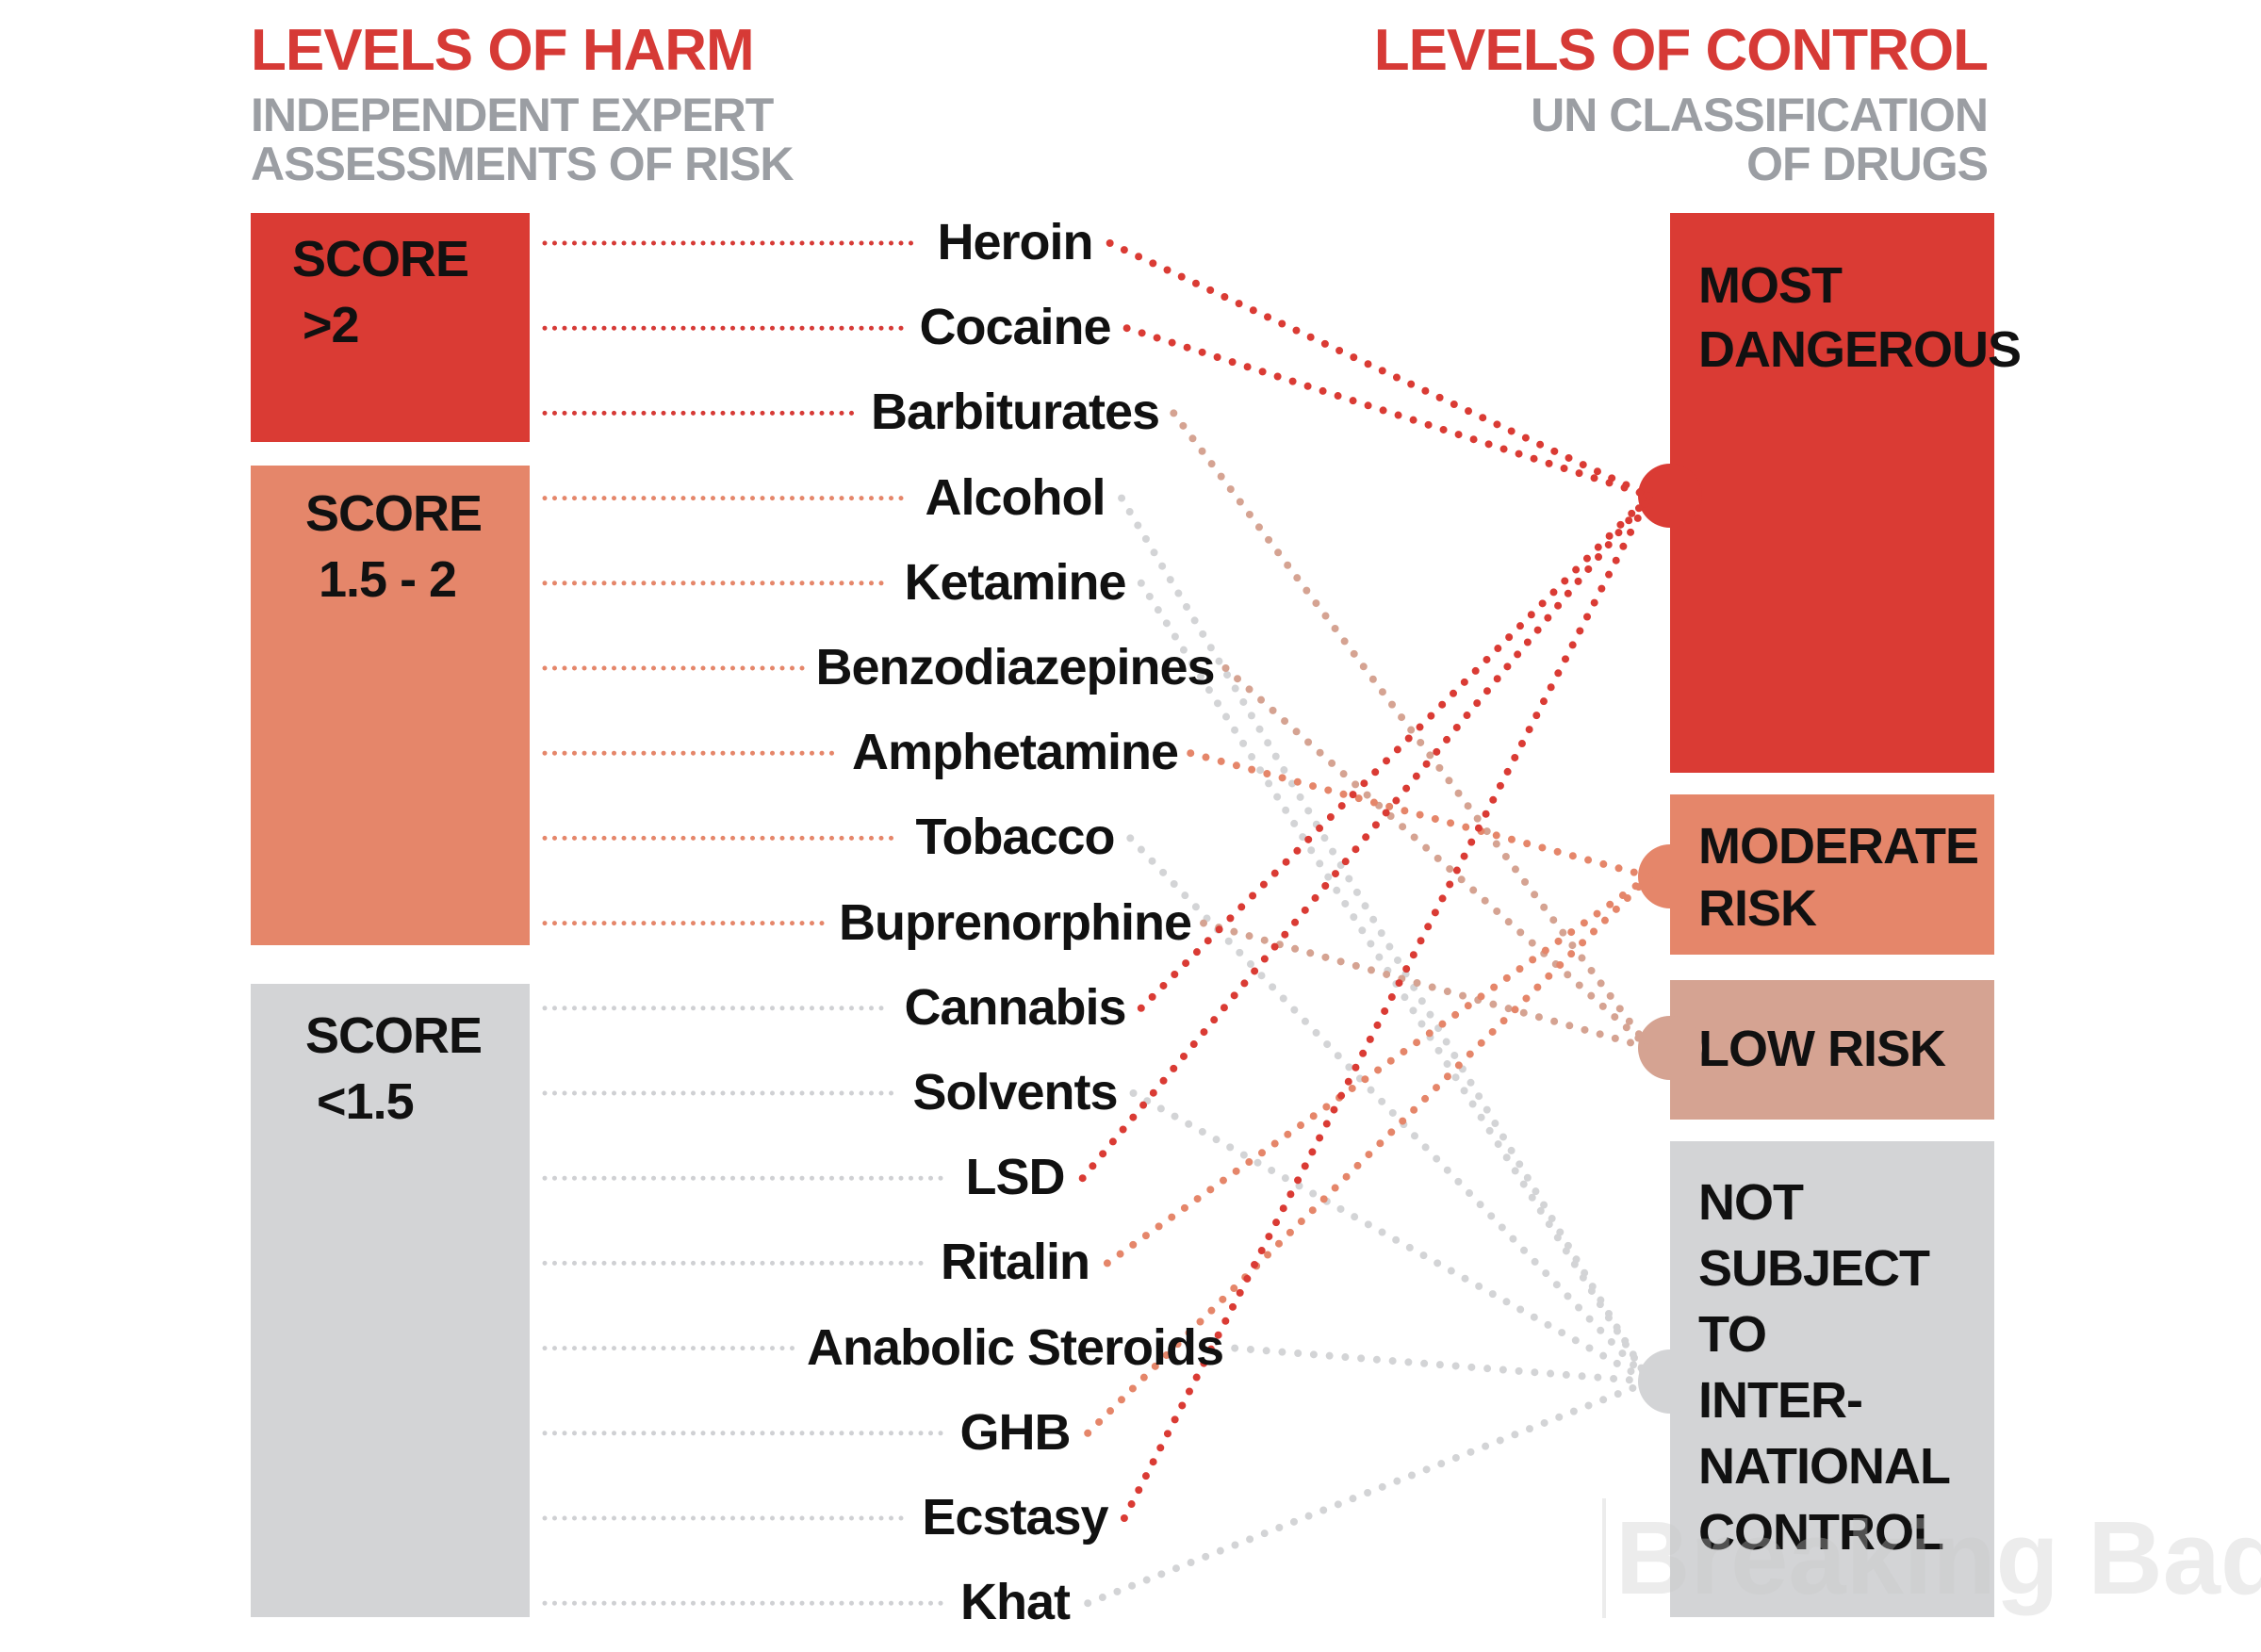  What do you see at coordinates (503, 51) in the screenshot?
I see `harm-title: LEVELS OF HARM` at bounding box center [503, 51].